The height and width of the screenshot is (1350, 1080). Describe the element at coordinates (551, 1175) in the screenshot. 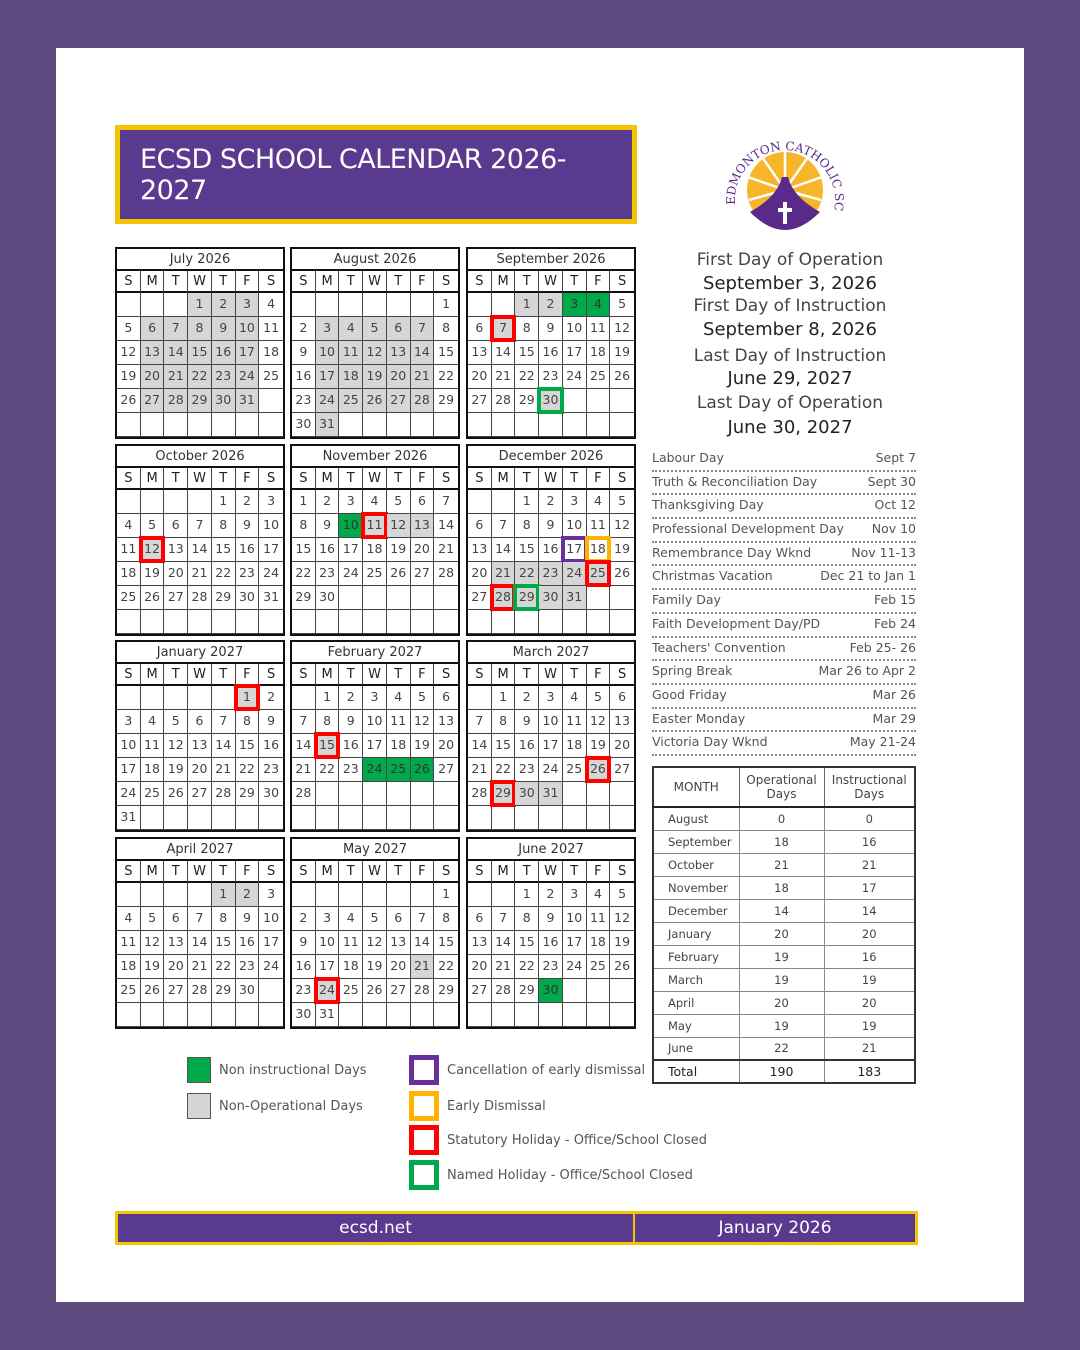

I see `legend-named: Named Holiday - Office/School Closed` at that location.